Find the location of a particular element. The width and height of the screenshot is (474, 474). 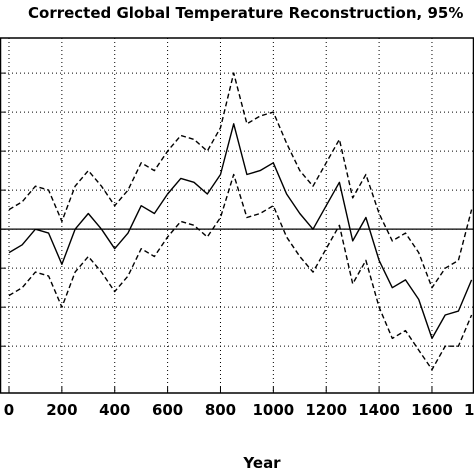

x-tick-label: 1000 is located at coordinates (273, 410).